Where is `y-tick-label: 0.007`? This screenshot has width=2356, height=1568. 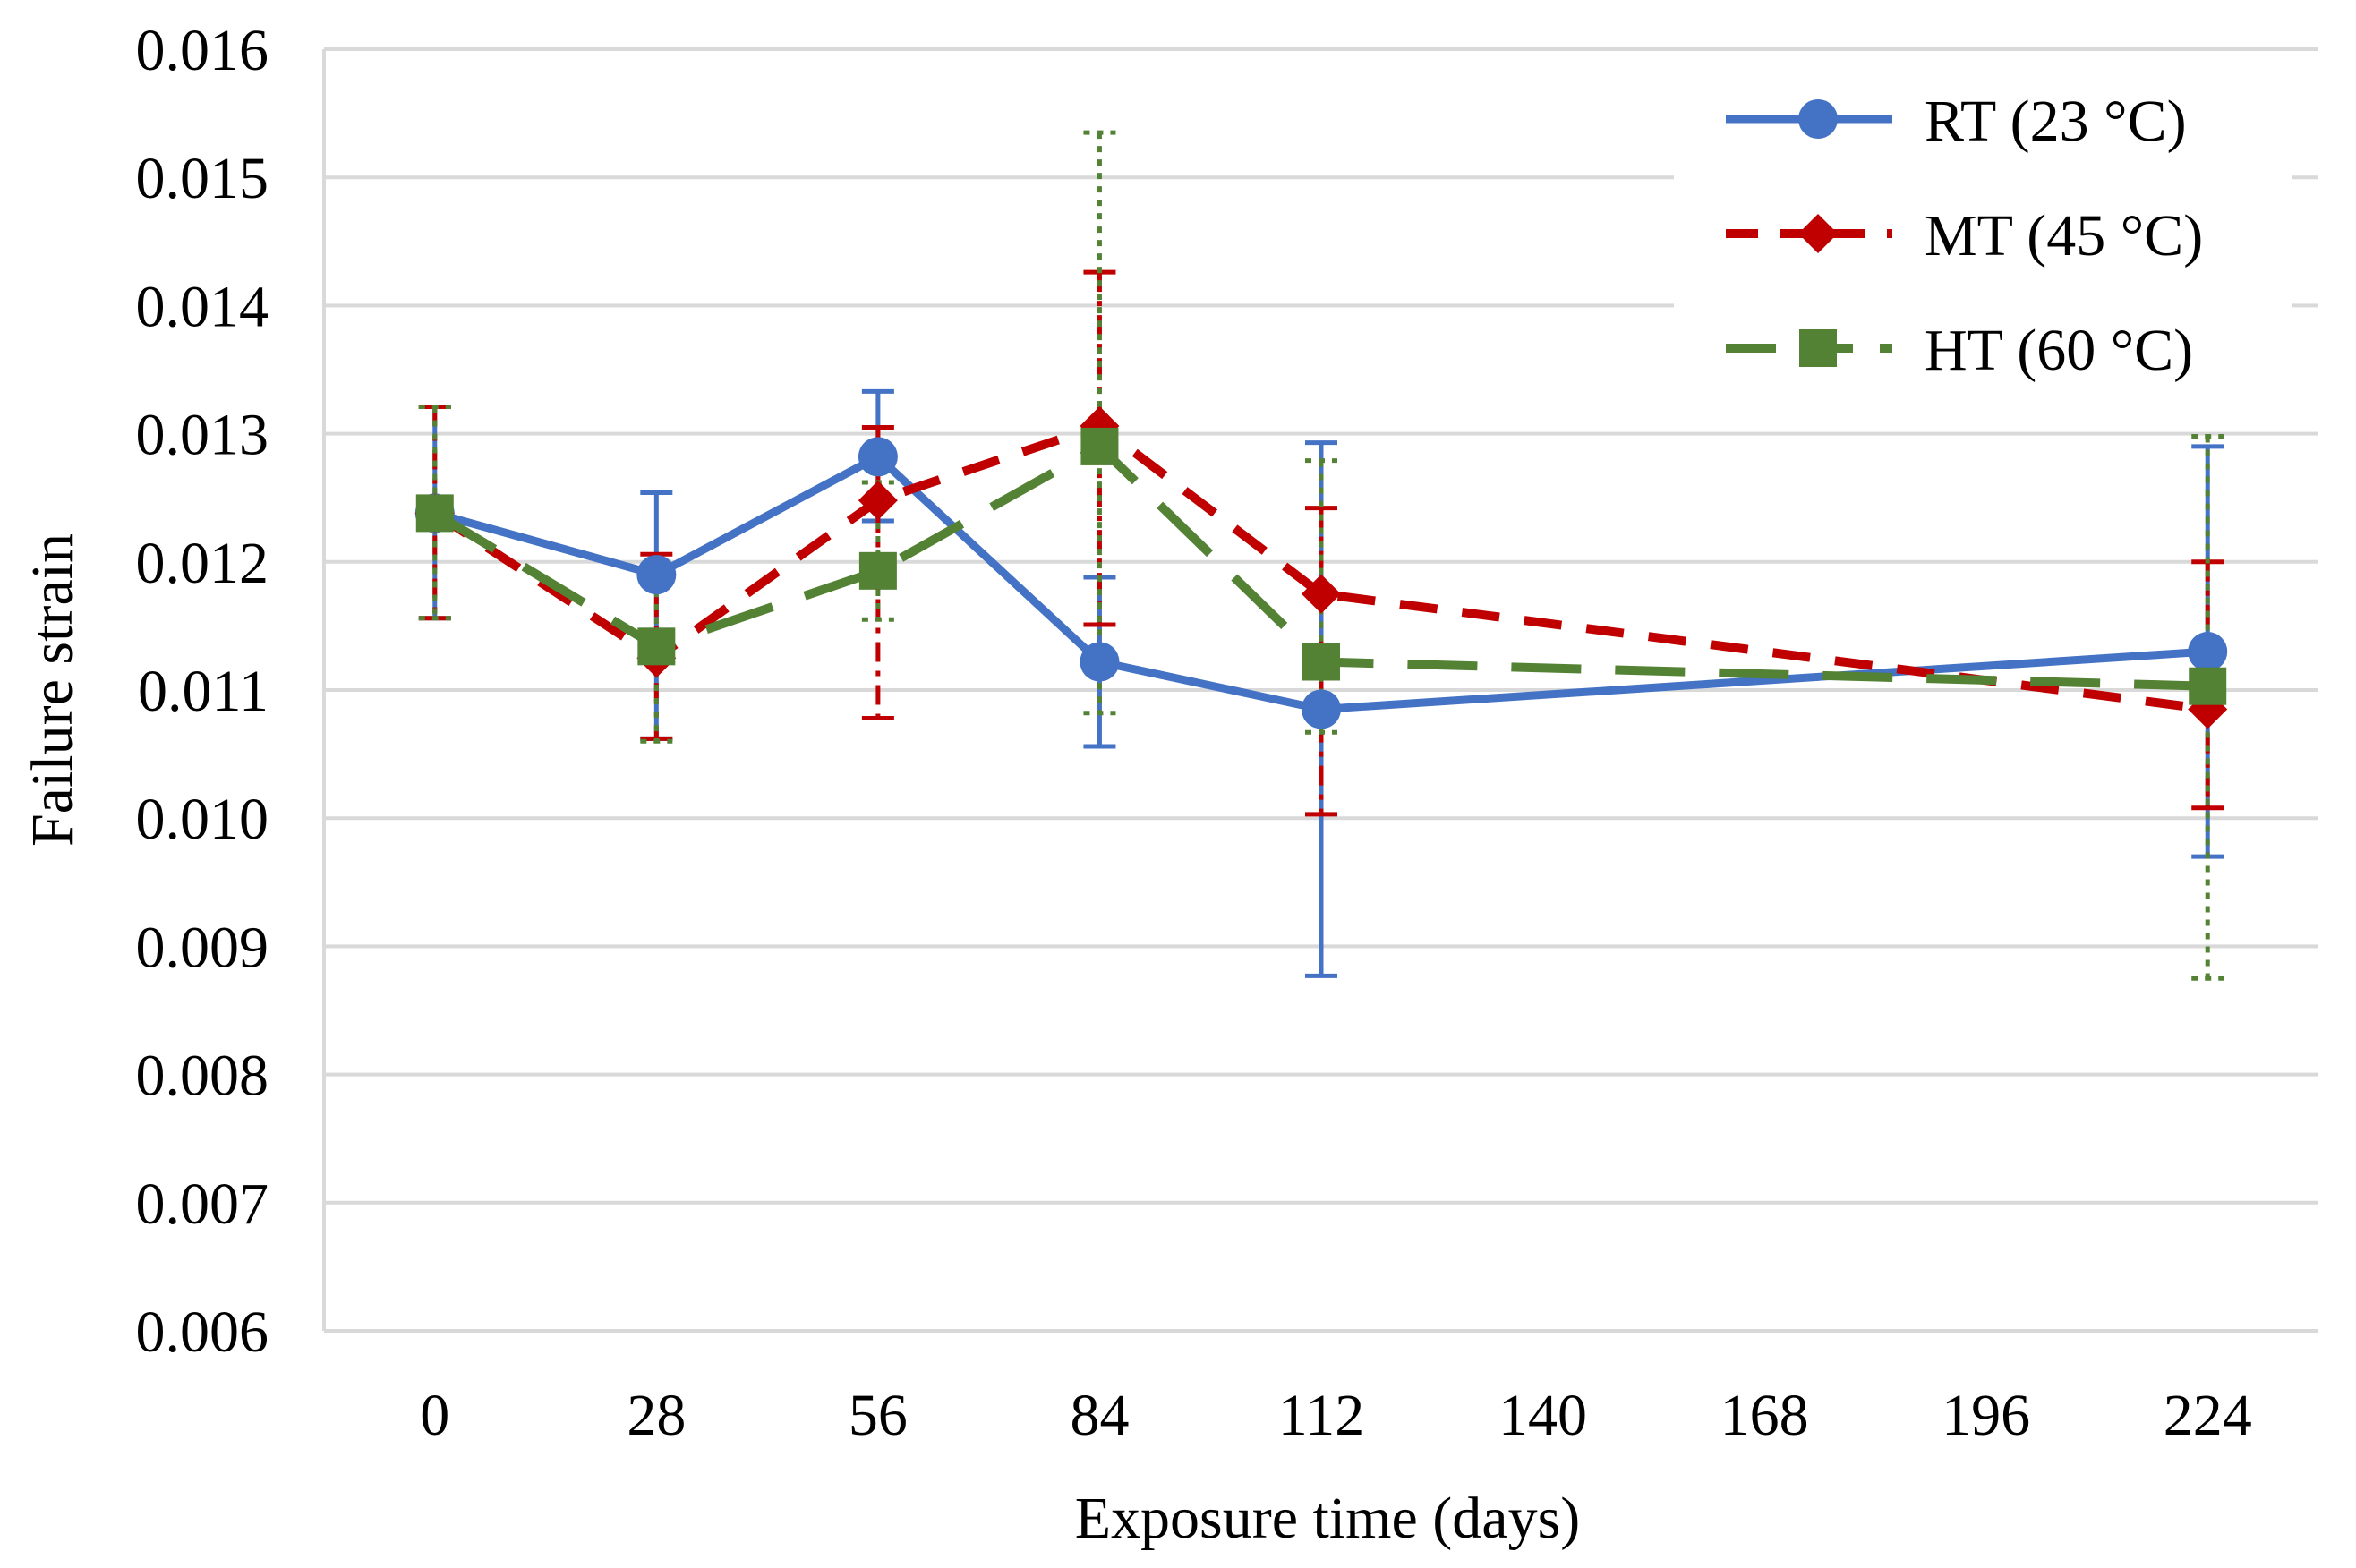
y-tick-label: 0.007 is located at coordinates (203, 1204).